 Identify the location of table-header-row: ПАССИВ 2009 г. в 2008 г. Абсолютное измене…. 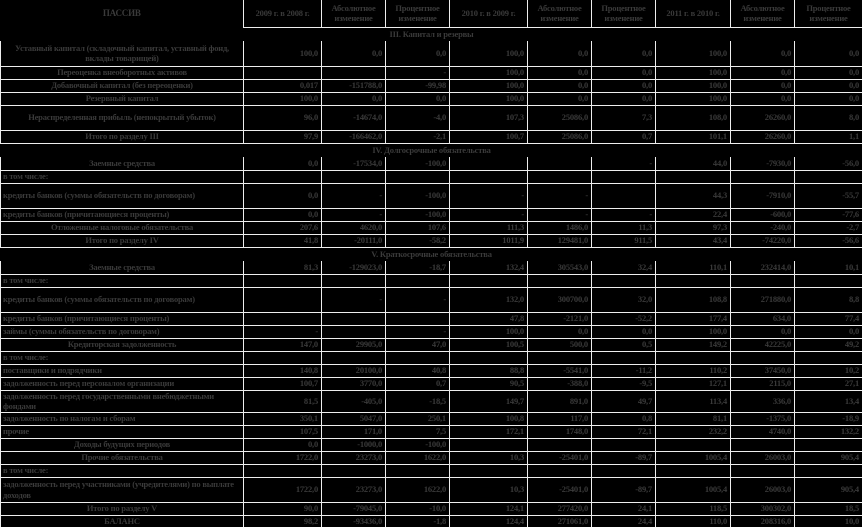
(431, 14).